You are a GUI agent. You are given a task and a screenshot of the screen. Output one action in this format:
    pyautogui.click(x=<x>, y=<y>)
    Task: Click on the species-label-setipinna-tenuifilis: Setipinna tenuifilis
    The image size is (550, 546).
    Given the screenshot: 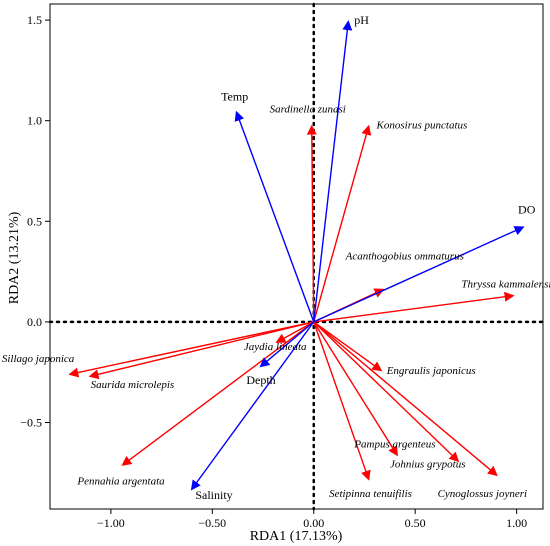 What is the action you would take?
    pyautogui.click(x=370, y=494)
    